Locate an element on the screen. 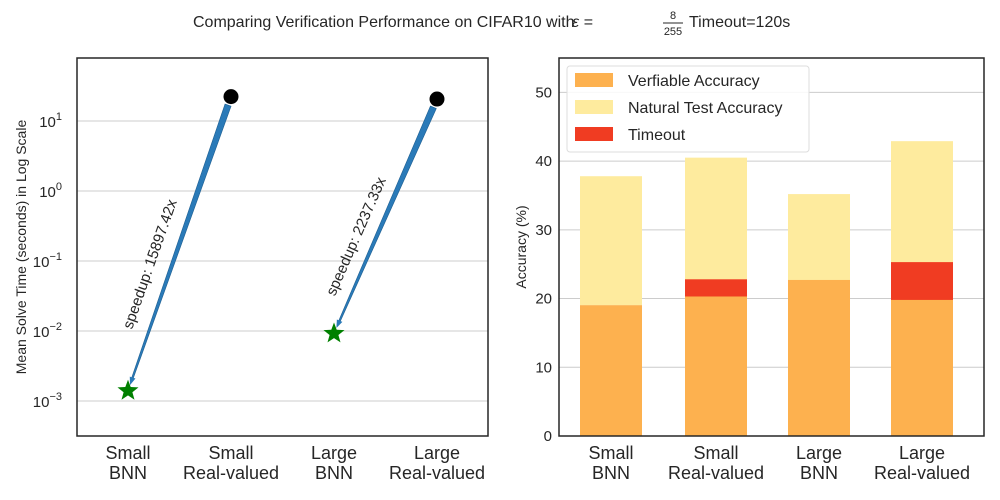 The width and height of the screenshot is (1000, 500). left-y-tick-label: 10⁻³ is located at coordinates (47, 401).